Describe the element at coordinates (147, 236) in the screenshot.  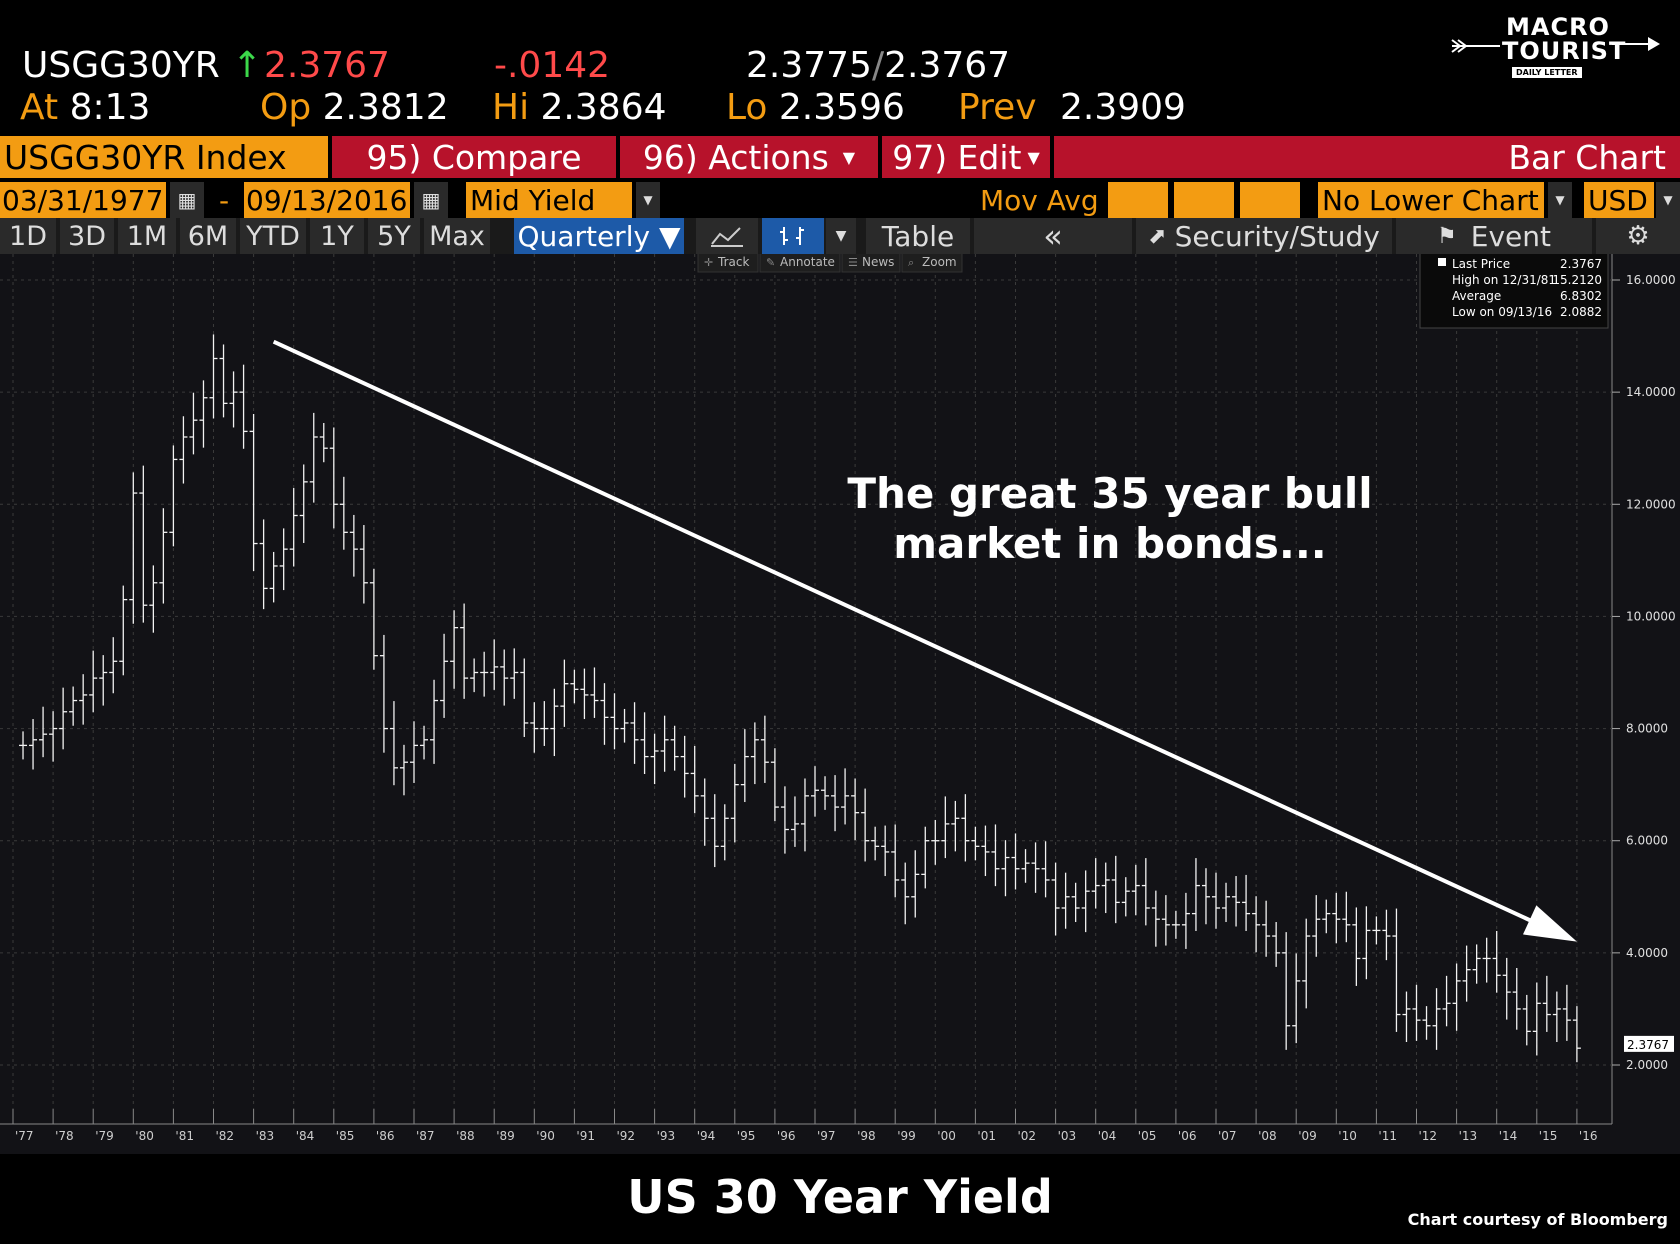
I see `period-button-1m: 1M` at that location.